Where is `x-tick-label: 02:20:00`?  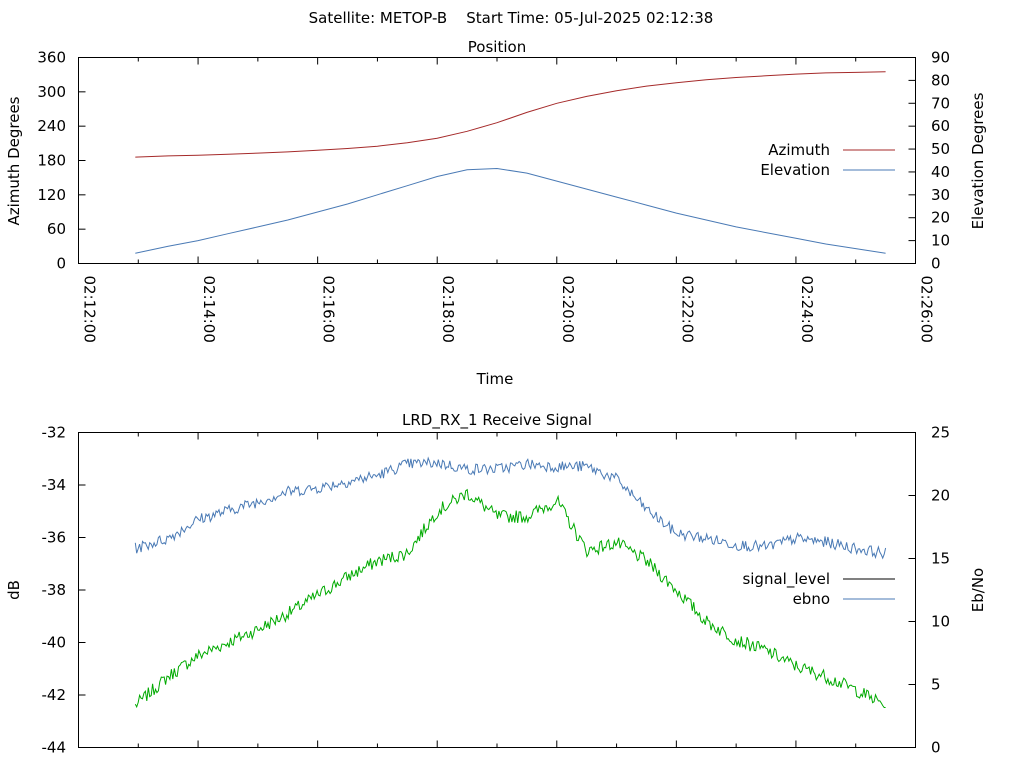
x-tick-label: 02:20:00 is located at coordinates (568, 309).